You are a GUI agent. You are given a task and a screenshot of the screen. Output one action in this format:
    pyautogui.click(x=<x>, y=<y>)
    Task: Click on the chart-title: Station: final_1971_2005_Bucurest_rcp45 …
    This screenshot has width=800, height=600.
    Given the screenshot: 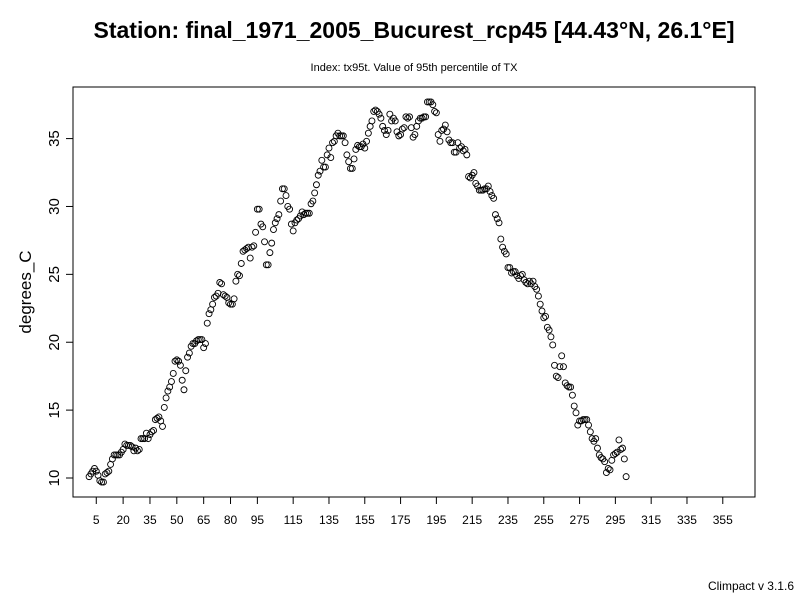 What is the action you would take?
    pyautogui.click(x=414, y=30)
    